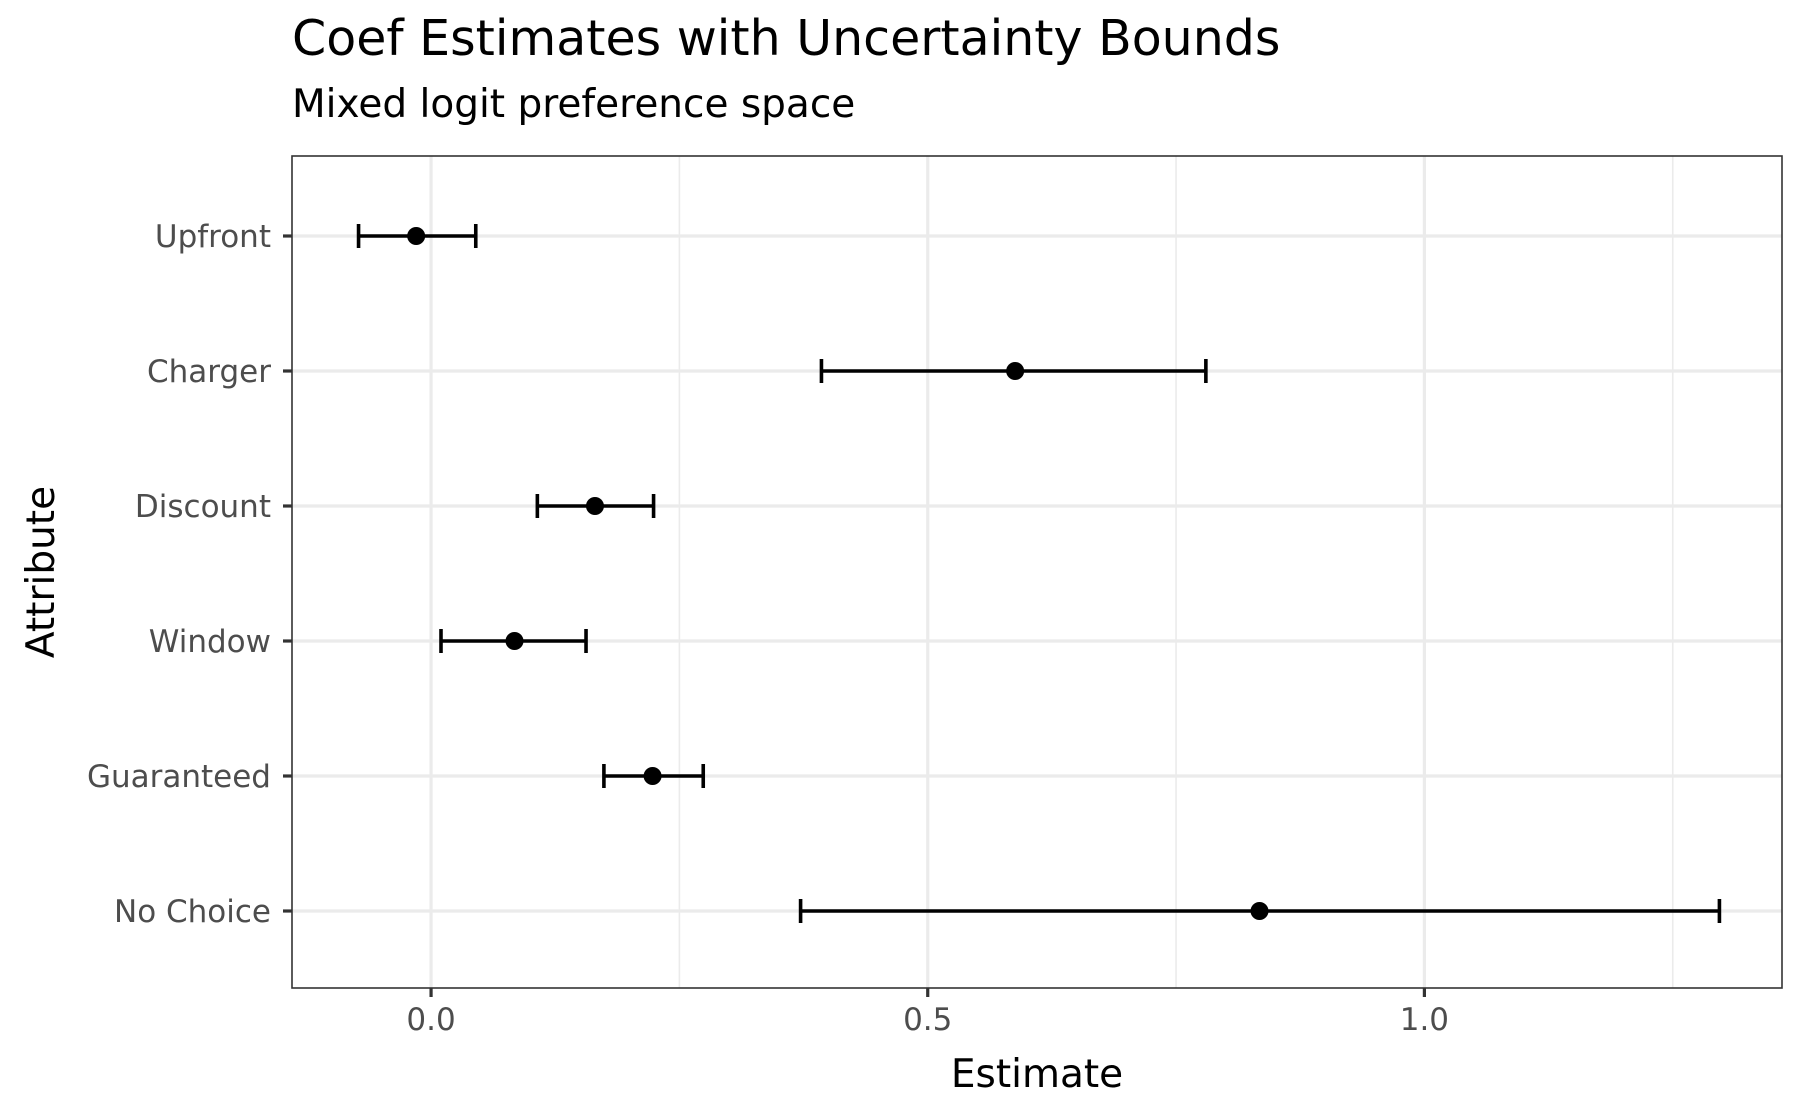  I want to click on y-axis-title: Attribute, so click(41, 572).